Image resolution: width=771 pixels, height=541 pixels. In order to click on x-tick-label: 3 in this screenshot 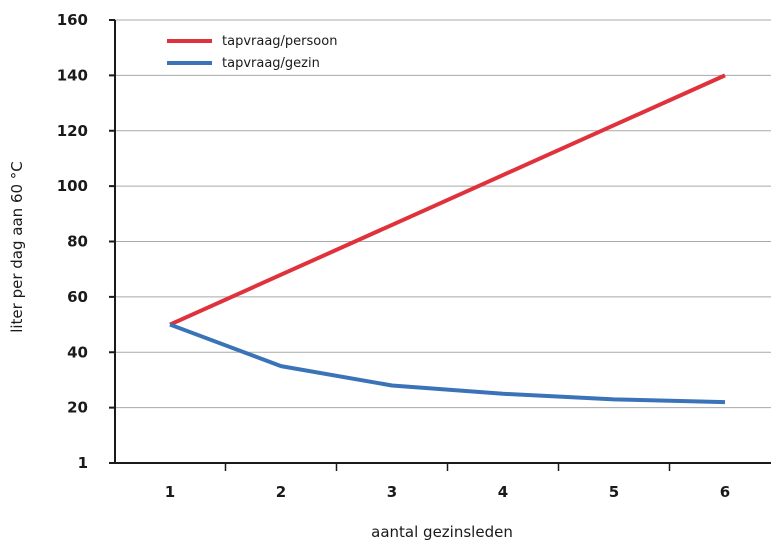, I will do `click(392, 492)`.